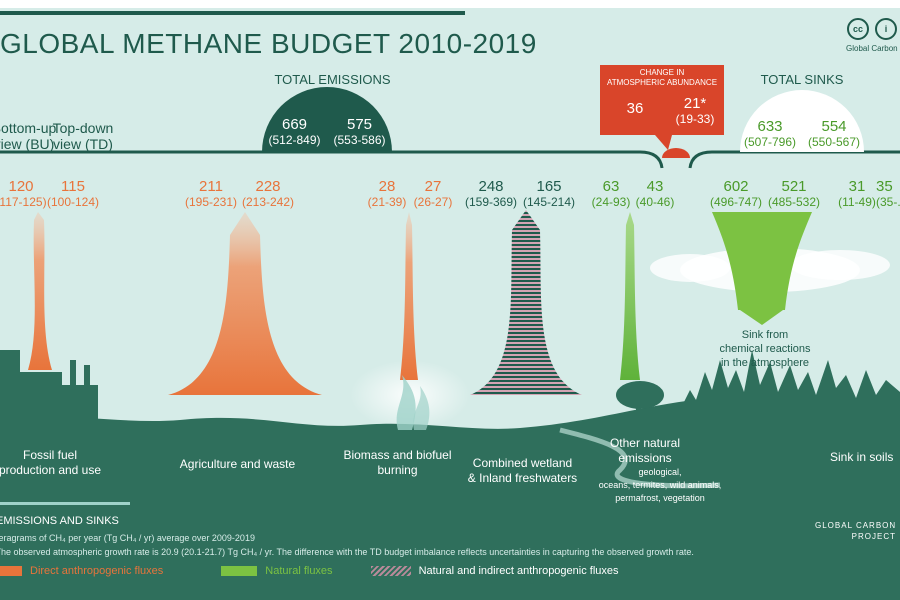 The height and width of the screenshot is (600, 900). Describe the element at coordinates (433, 202) in the screenshot. I see `biomass-td-range: (26-27)` at that location.